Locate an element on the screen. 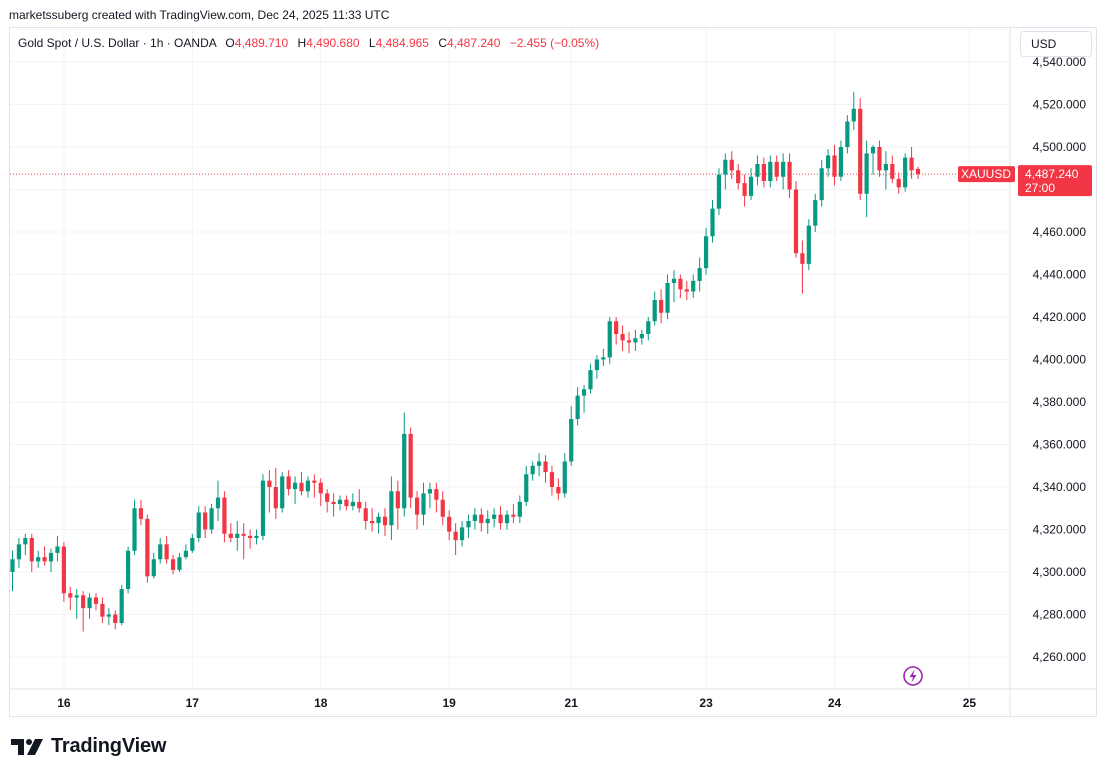 This screenshot has width=1107, height=776. tradingview-logo: TradingView is located at coordinates (88, 746).